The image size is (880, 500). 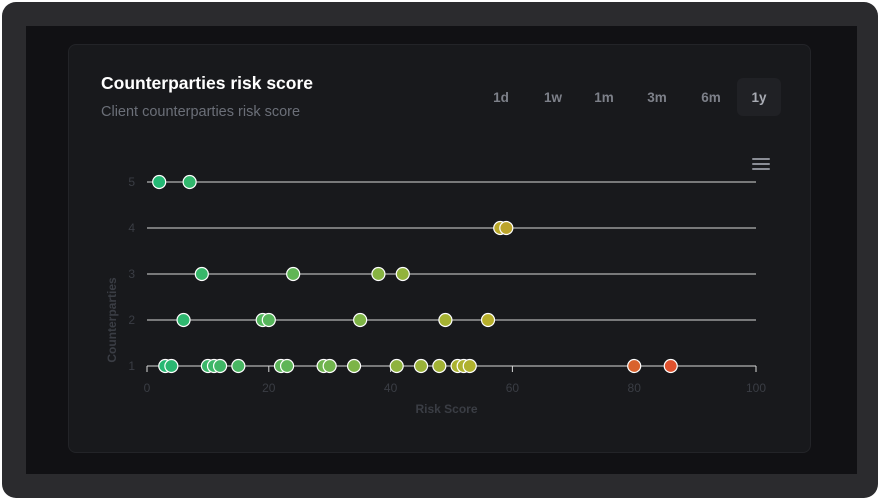 What do you see at coordinates (131, 182) in the screenshot?
I see `y-tick-label-5: 5` at bounding box center [131, 182].